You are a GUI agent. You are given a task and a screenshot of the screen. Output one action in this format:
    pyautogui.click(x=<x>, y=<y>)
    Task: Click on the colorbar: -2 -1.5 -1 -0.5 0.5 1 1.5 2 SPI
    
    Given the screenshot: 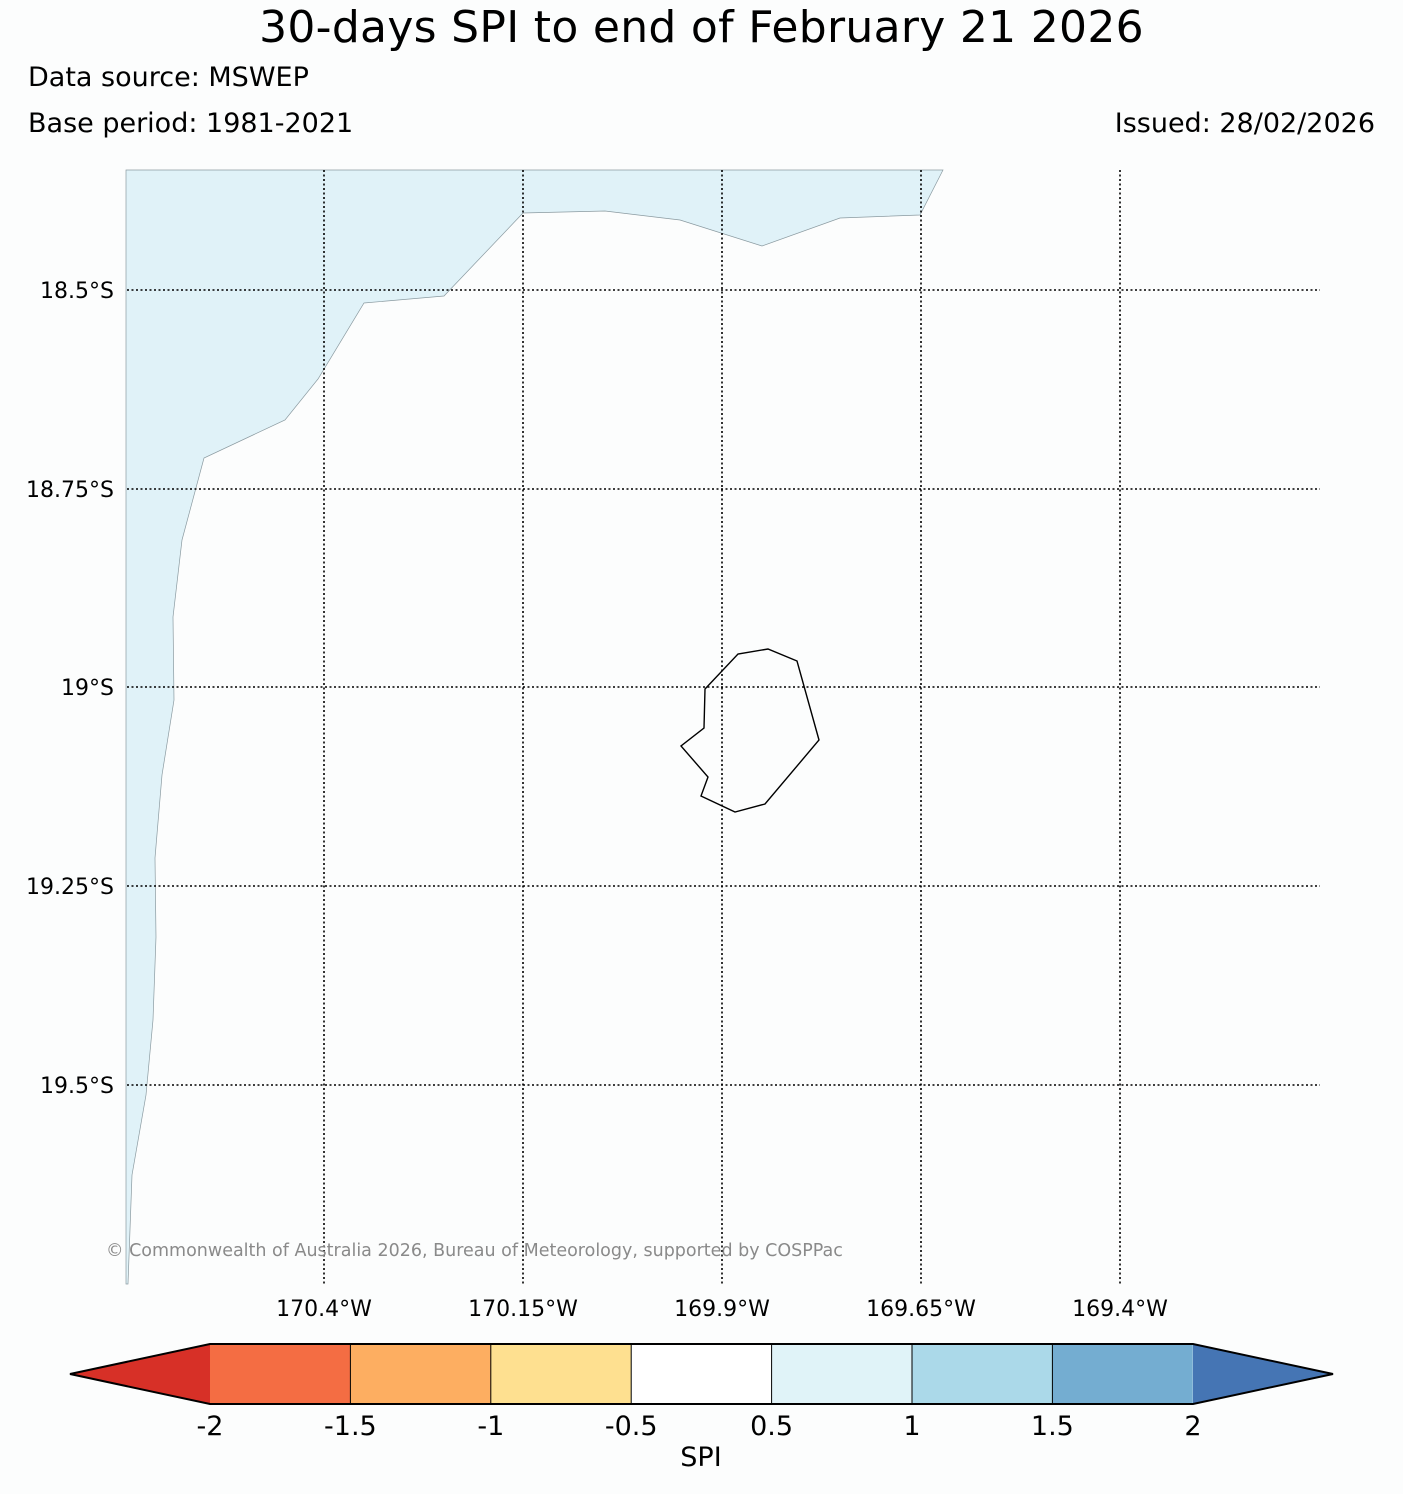 What is the action you would take?
    pyautogui.click(x=701, y=1408)
    